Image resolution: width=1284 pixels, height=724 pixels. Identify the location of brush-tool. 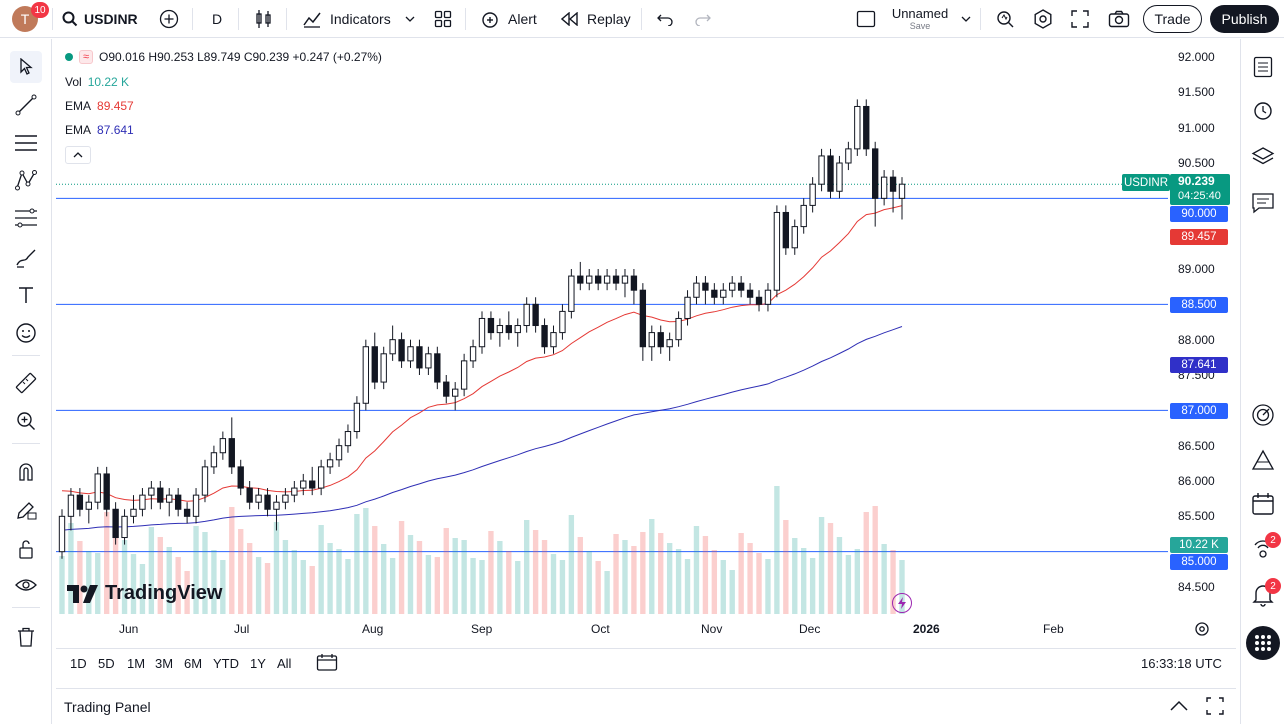
(26, 258).